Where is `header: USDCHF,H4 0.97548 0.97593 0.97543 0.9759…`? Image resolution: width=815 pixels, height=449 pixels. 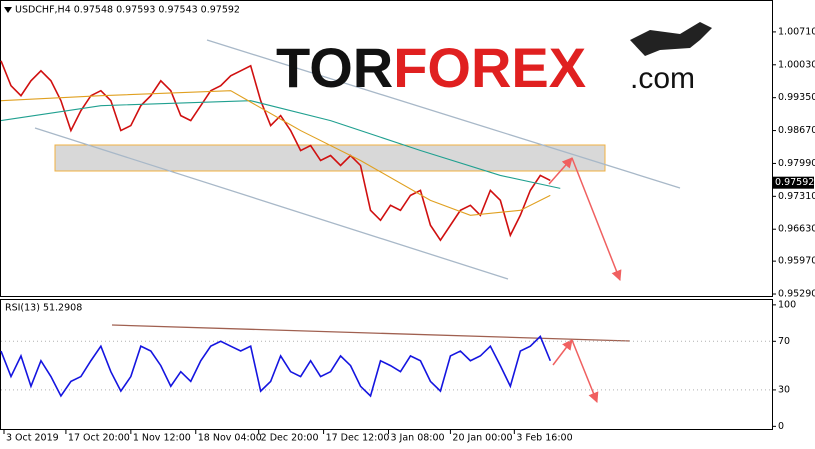
header: USDCHF,H4 0.97548 0.97593 0.97543 0.9759… is located at coordinates (127, 10).